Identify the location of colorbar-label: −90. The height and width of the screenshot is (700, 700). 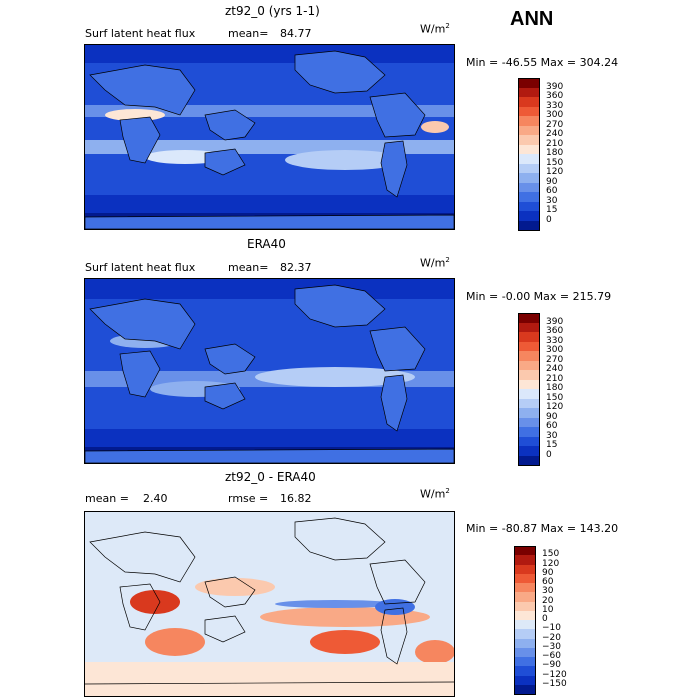
(551, 665).